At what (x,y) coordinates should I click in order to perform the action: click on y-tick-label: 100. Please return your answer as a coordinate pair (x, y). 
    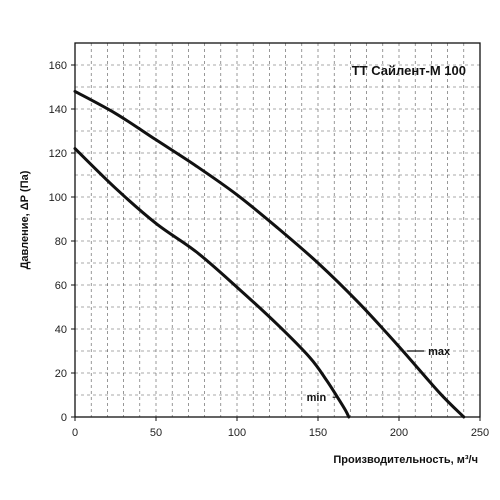
    Looking at the image, I should click on (58, 198).